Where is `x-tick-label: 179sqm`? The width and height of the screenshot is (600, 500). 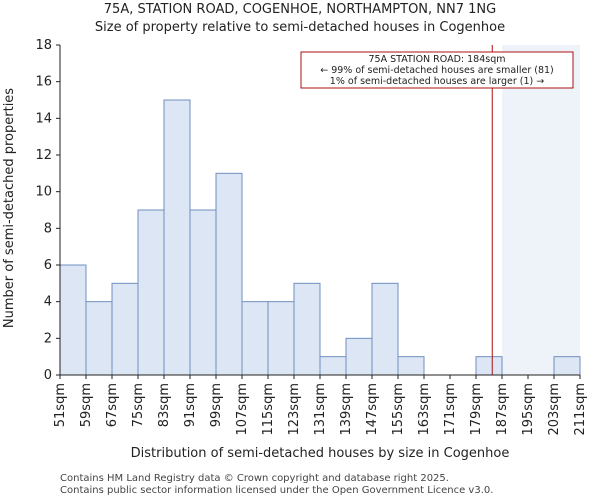
x-tick-label: 179sqm is located at coordinates (476, 409).